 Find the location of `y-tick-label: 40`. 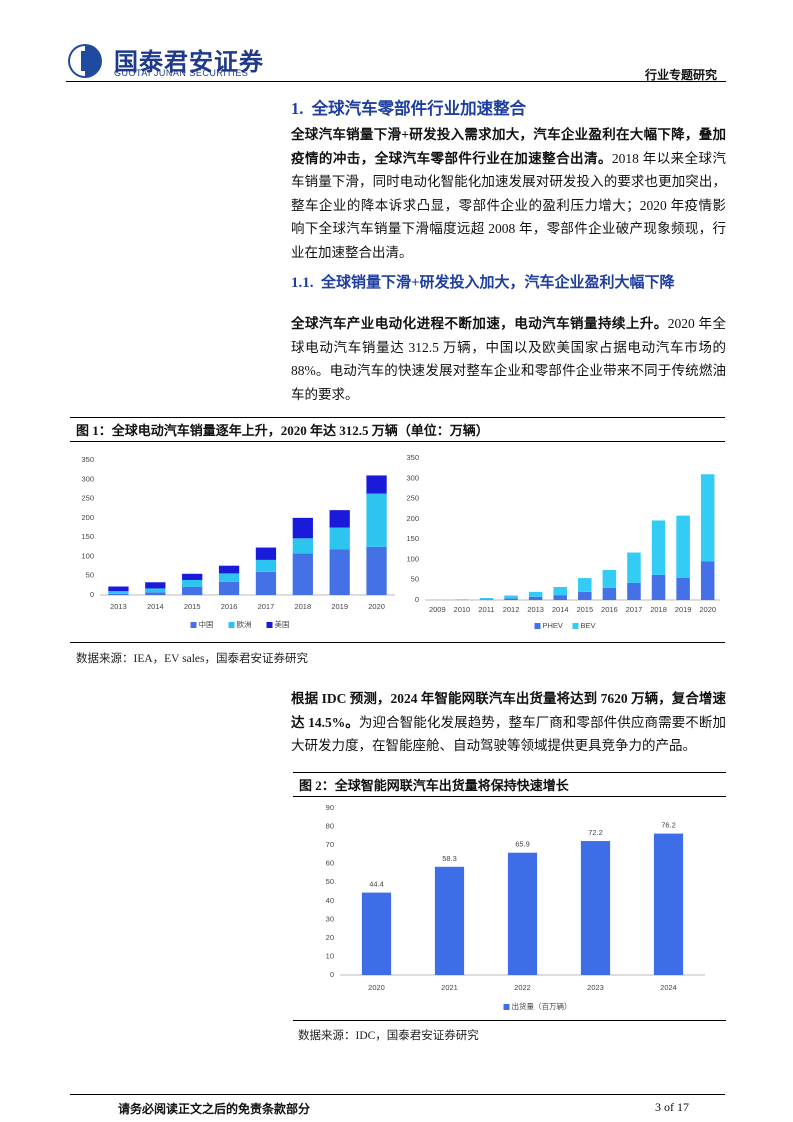

y-tick-label: 40 is located at coordinates (330, 900).